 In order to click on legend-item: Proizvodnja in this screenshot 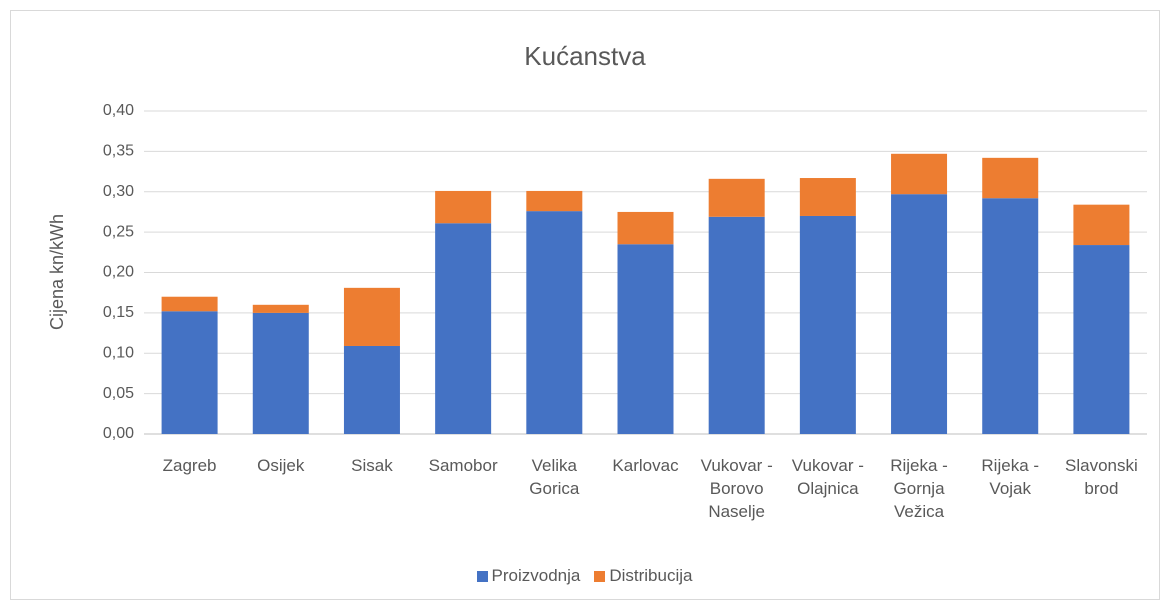, I will do `click(528, 576)`.